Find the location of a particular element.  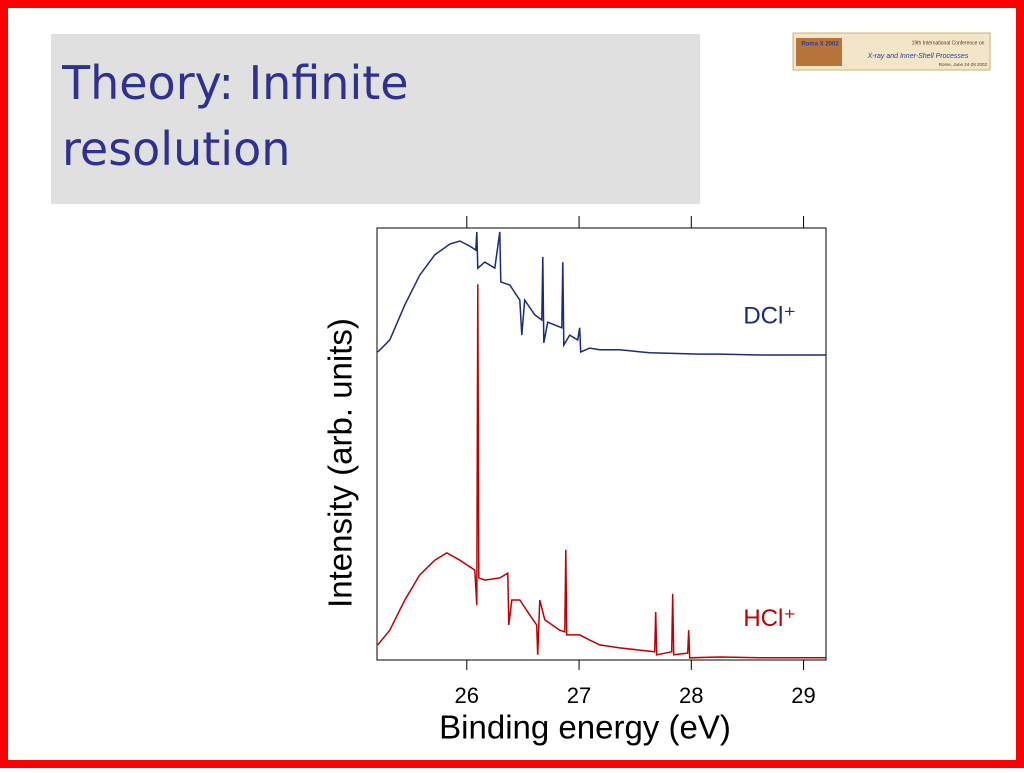

title-box is located at coordinates (375, 119).